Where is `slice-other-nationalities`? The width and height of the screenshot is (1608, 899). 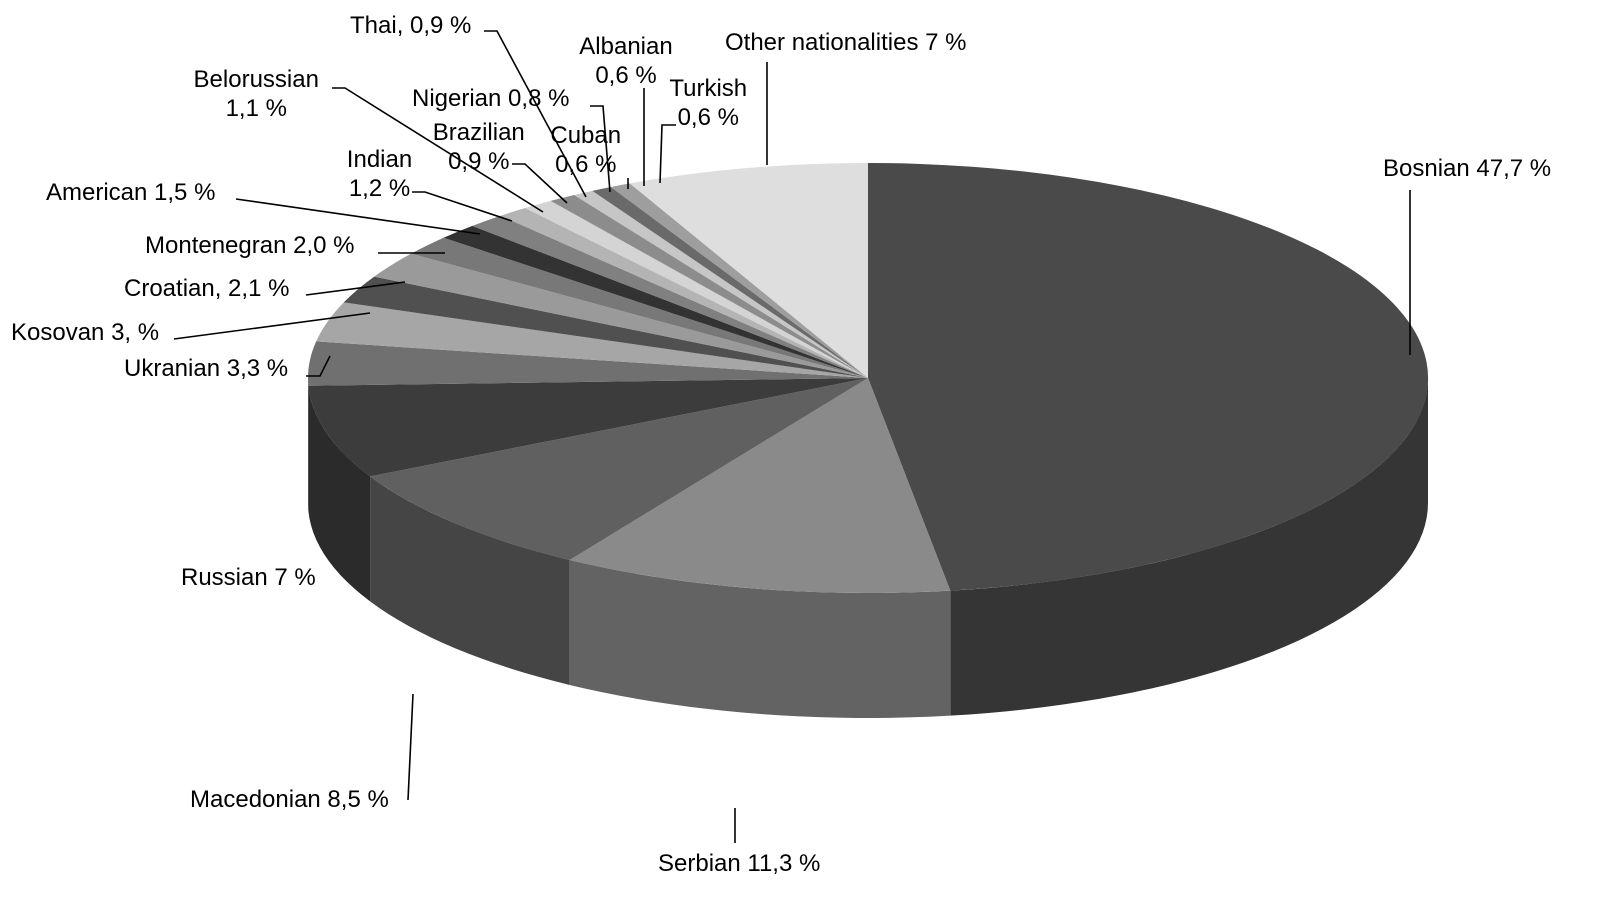
slice-other-nationalities is located at coordinates (748, 270).